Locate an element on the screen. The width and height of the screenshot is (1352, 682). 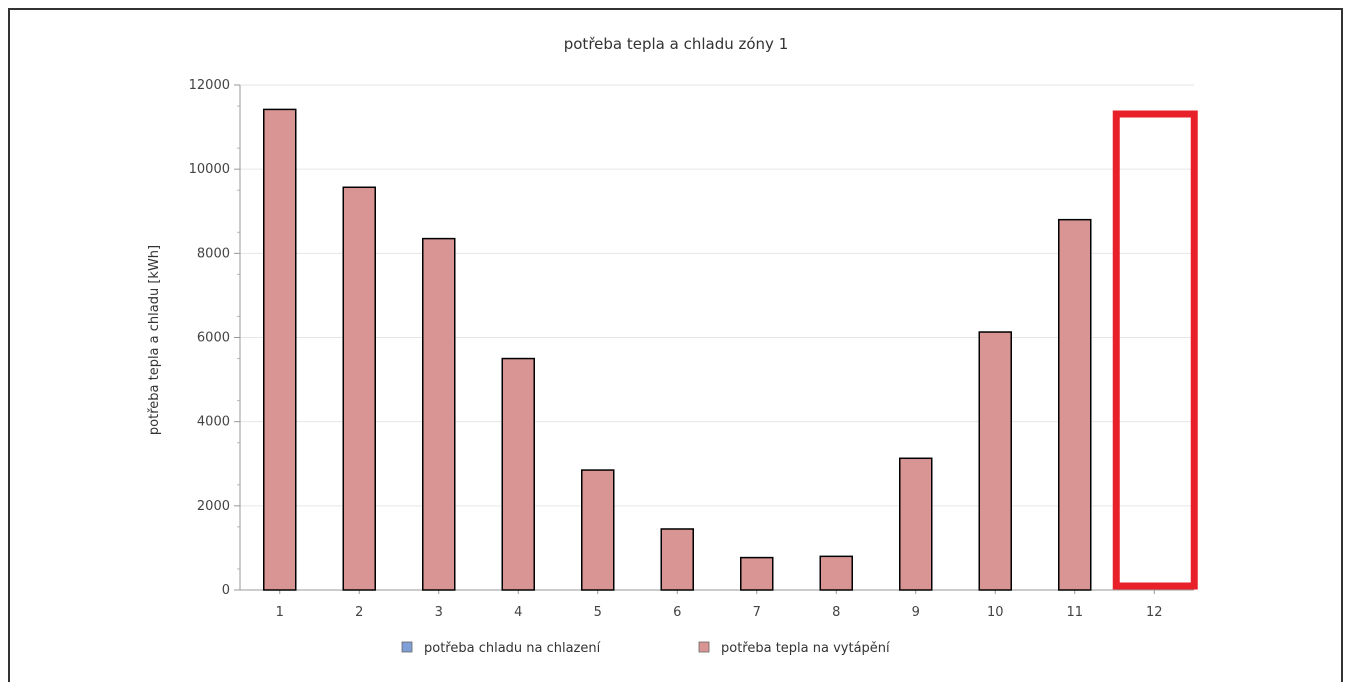
x-tick-label: 4 is located at coordinates (518, 612).